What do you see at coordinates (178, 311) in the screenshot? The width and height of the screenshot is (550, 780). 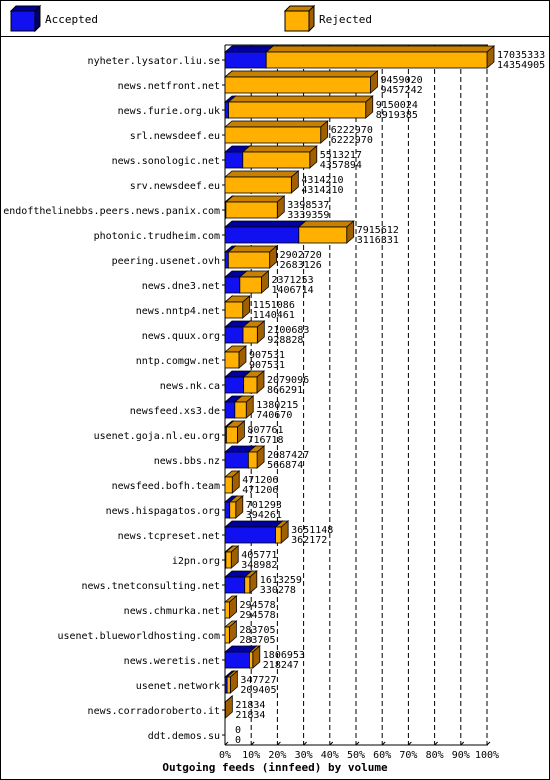 I see `category-label: news.nntp4.net` at bounding box center [178, 311].